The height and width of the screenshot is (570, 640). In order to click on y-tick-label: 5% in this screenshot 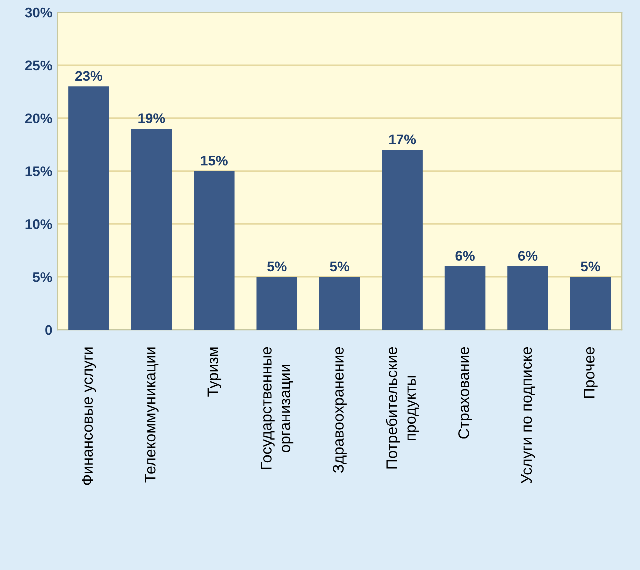, I will do `click(42, 277)`.